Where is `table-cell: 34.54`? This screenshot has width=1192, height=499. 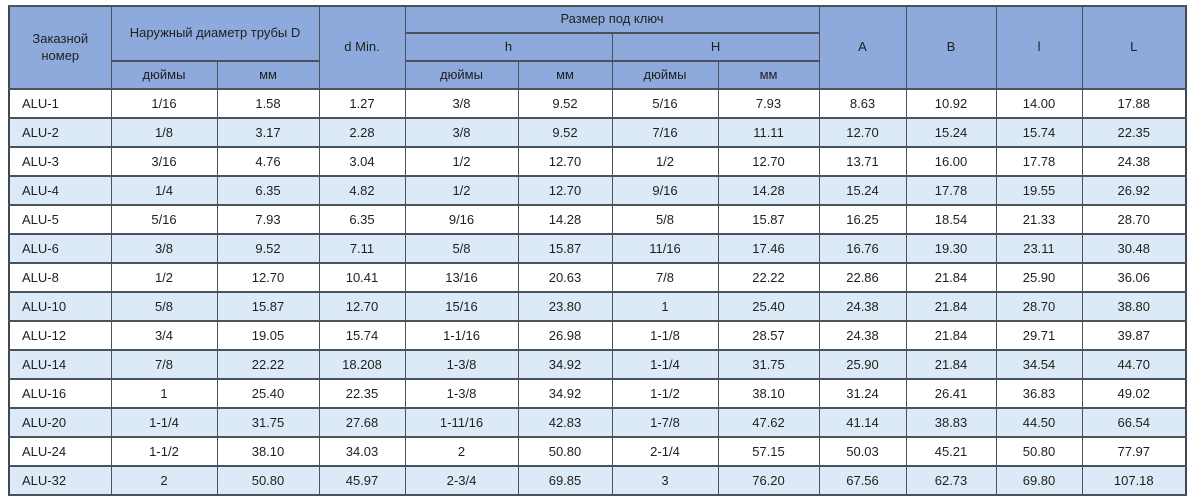 table-cell: 34.54 is located at coordinates (1039, 364).